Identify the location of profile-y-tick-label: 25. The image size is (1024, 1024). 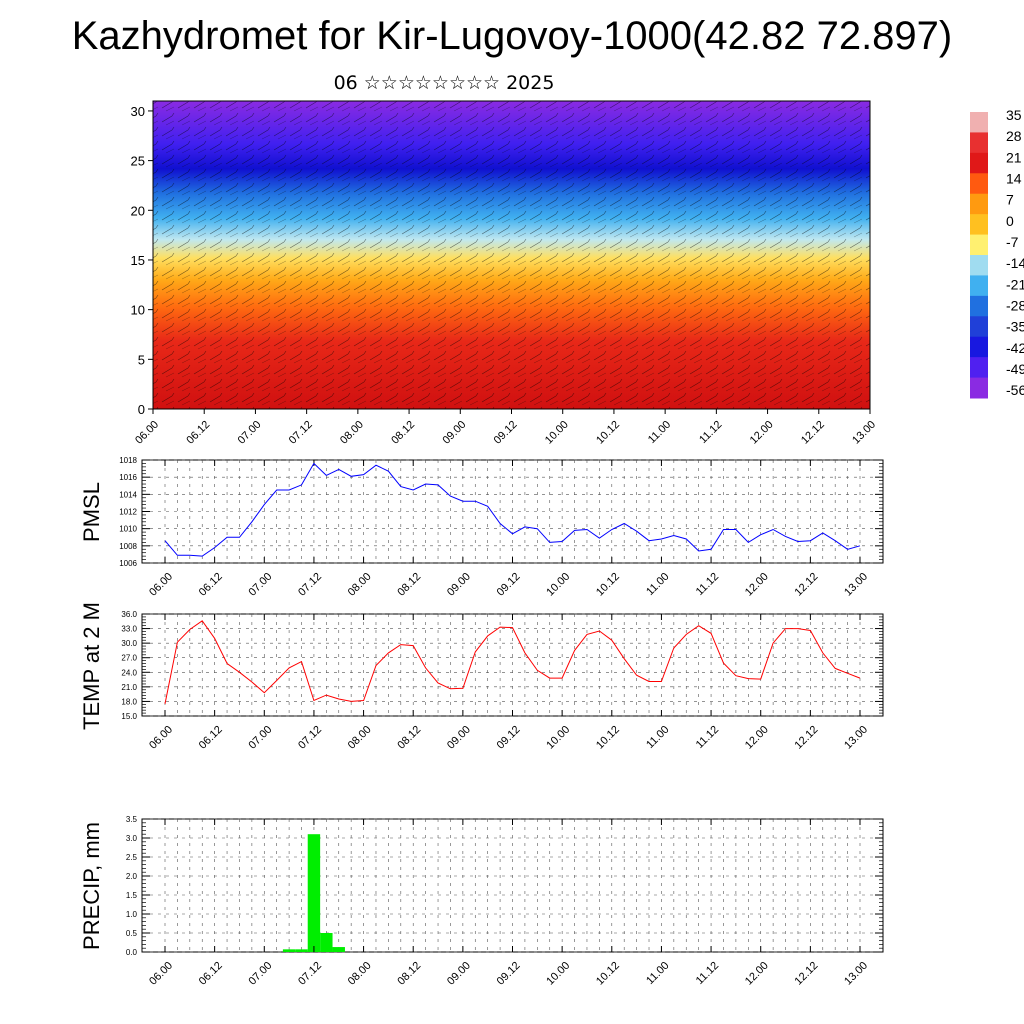
(138, 161).